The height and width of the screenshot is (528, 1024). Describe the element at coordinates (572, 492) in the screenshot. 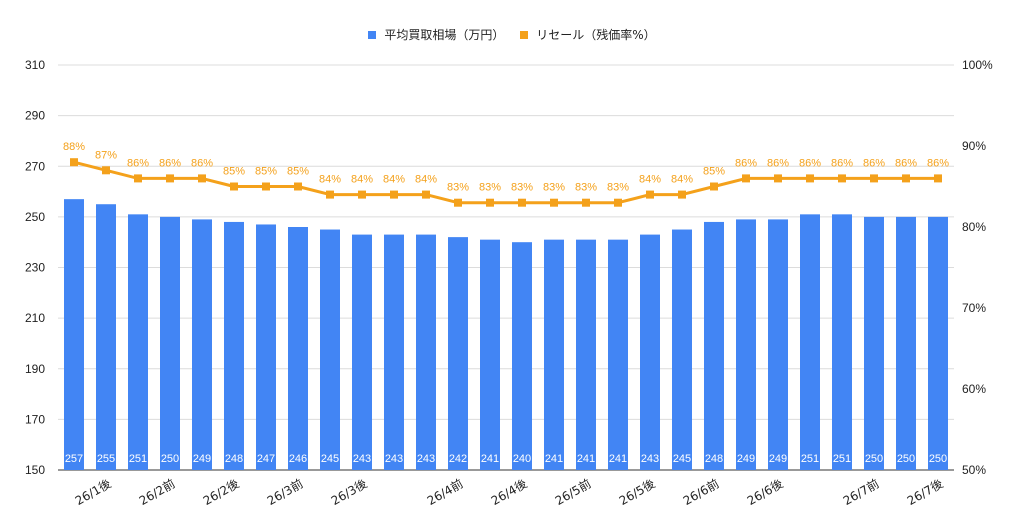

I see `x-tick-label: 26/5前` at that location.